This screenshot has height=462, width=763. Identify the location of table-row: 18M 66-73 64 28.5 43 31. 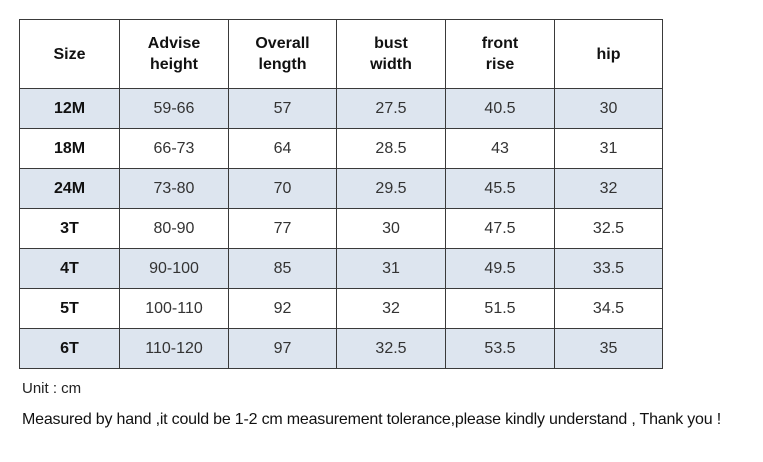
(341, 148).